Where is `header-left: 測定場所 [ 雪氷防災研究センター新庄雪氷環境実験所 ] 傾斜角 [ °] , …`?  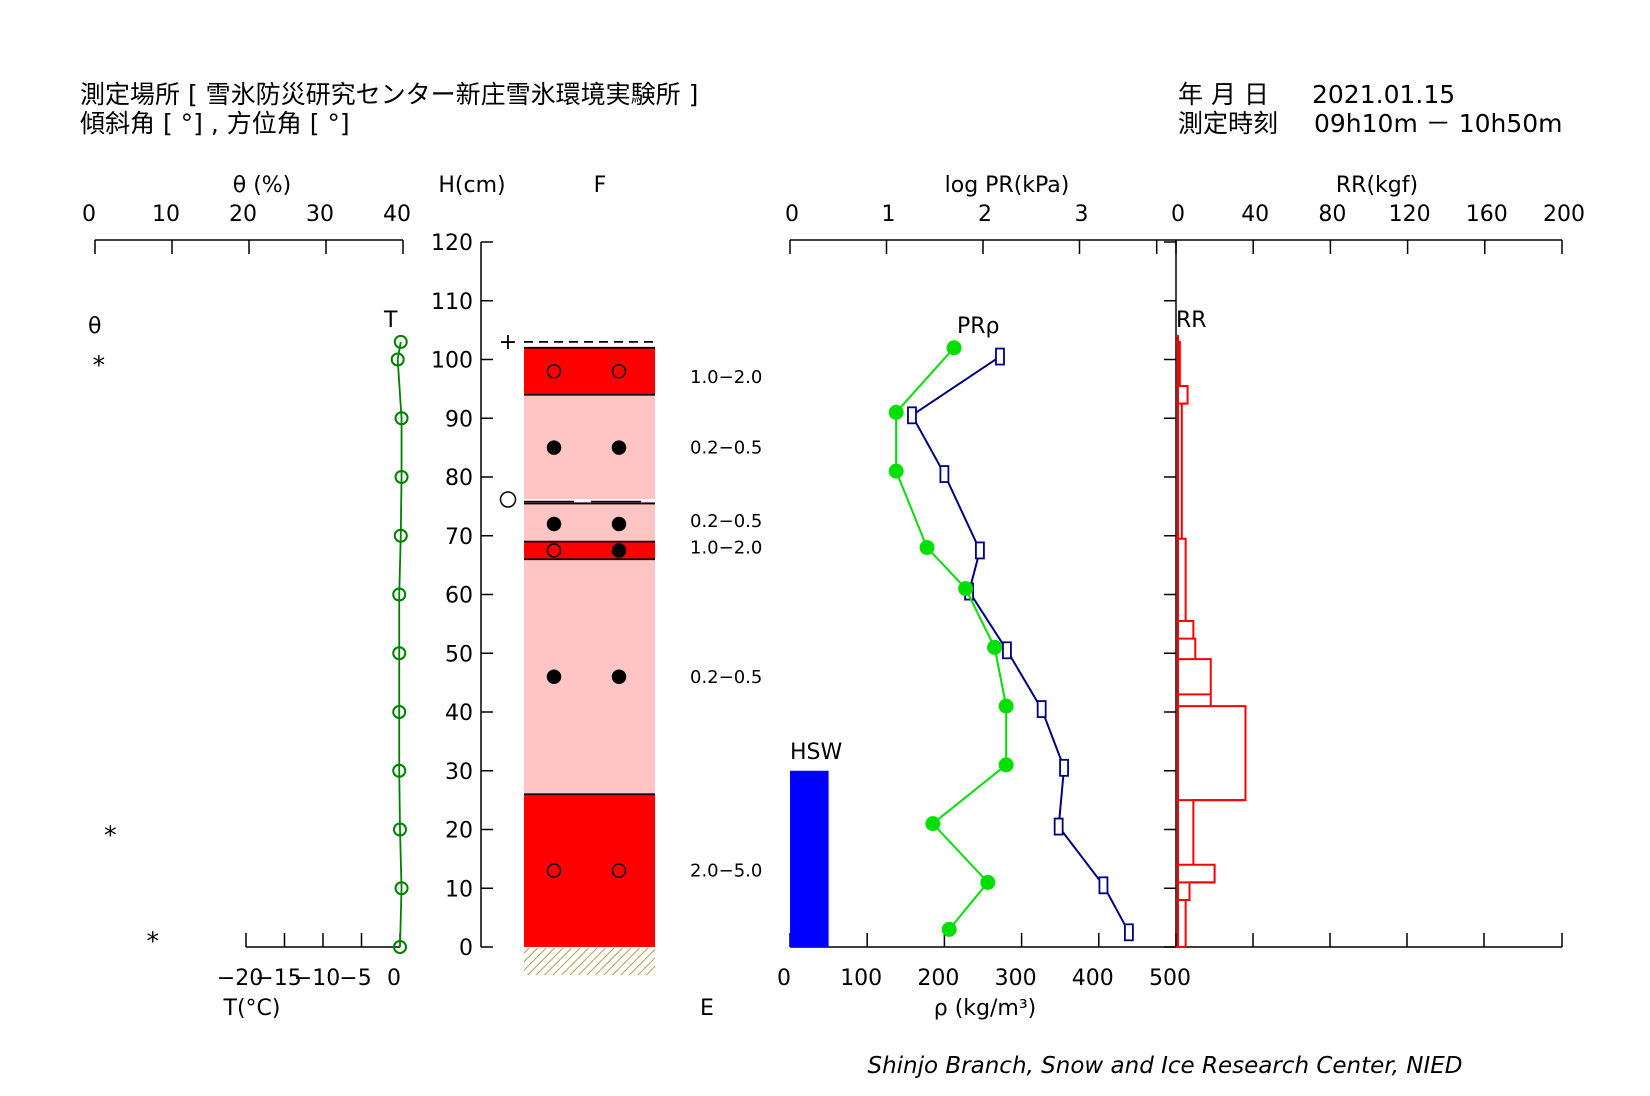
header-left: 測定場所 [ 雪氷防災研究センター新庄雪氷環境実験所 ] 傾斜角 [ °] , … is located at coordinates (389, 109).